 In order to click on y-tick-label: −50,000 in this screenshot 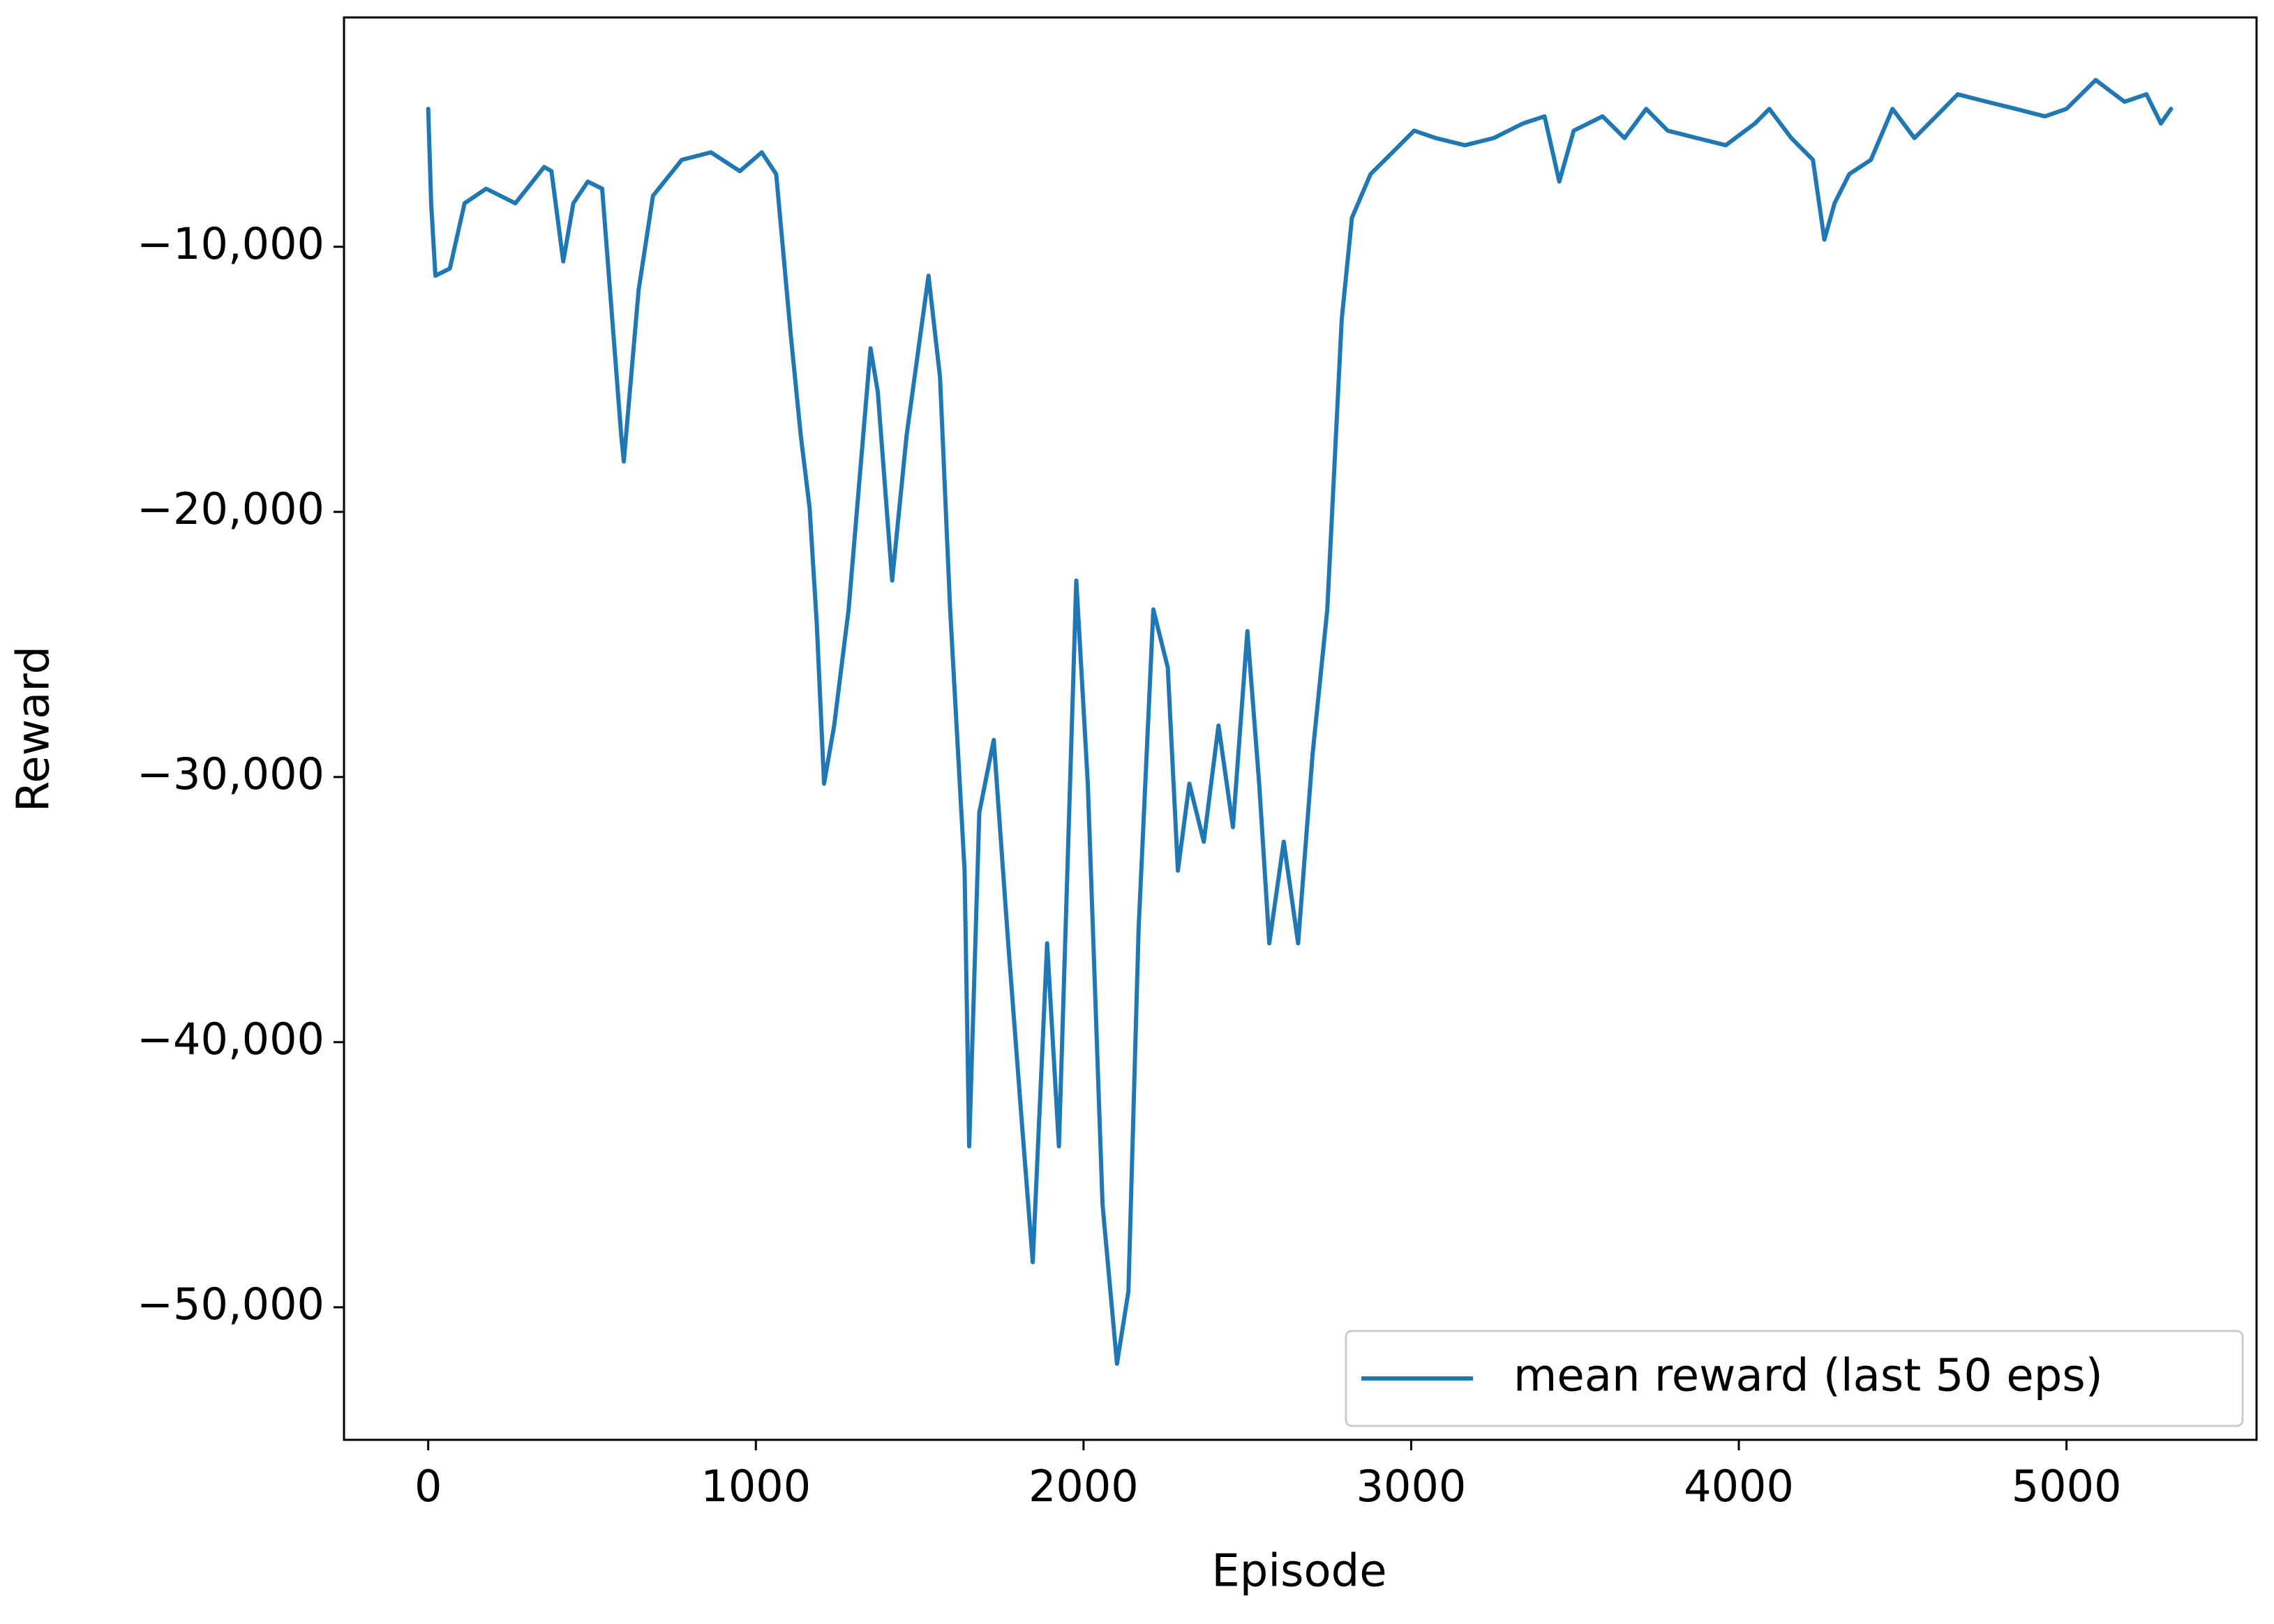, I will do `click(230, 1304)`.